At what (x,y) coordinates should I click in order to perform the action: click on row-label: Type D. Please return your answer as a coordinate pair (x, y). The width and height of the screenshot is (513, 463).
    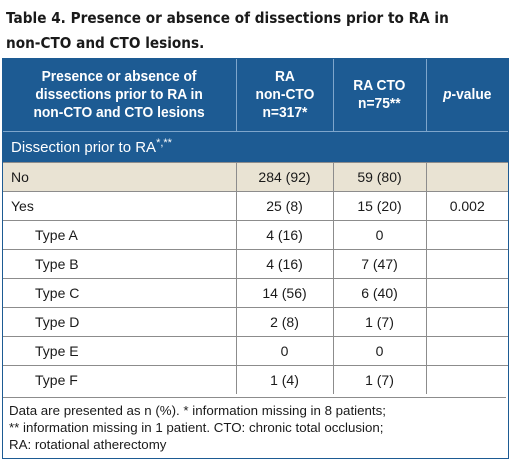
    Looking at the image, I should click on (120, 322).